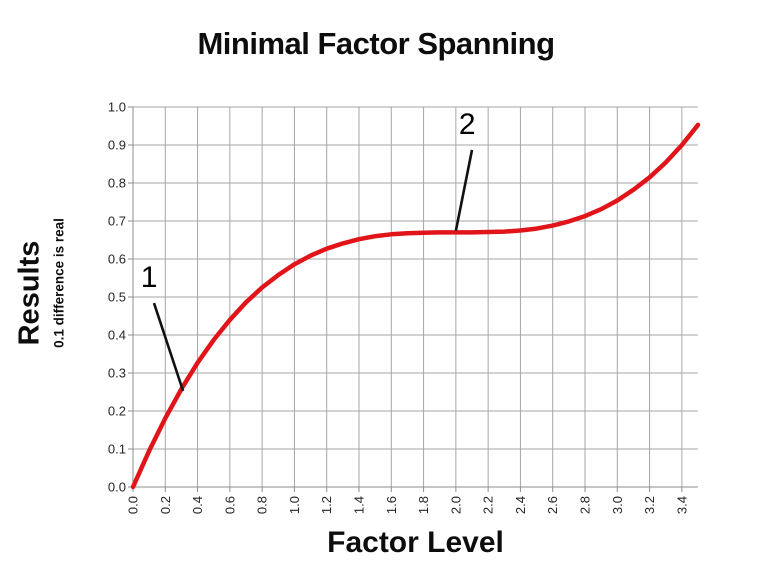 The width and height of the screenshot is (760, 573). What do you see at coordinates (117, 297) in the screenshot?
I see `y-tick-label: 0.5` at bounding box center [117, 297].